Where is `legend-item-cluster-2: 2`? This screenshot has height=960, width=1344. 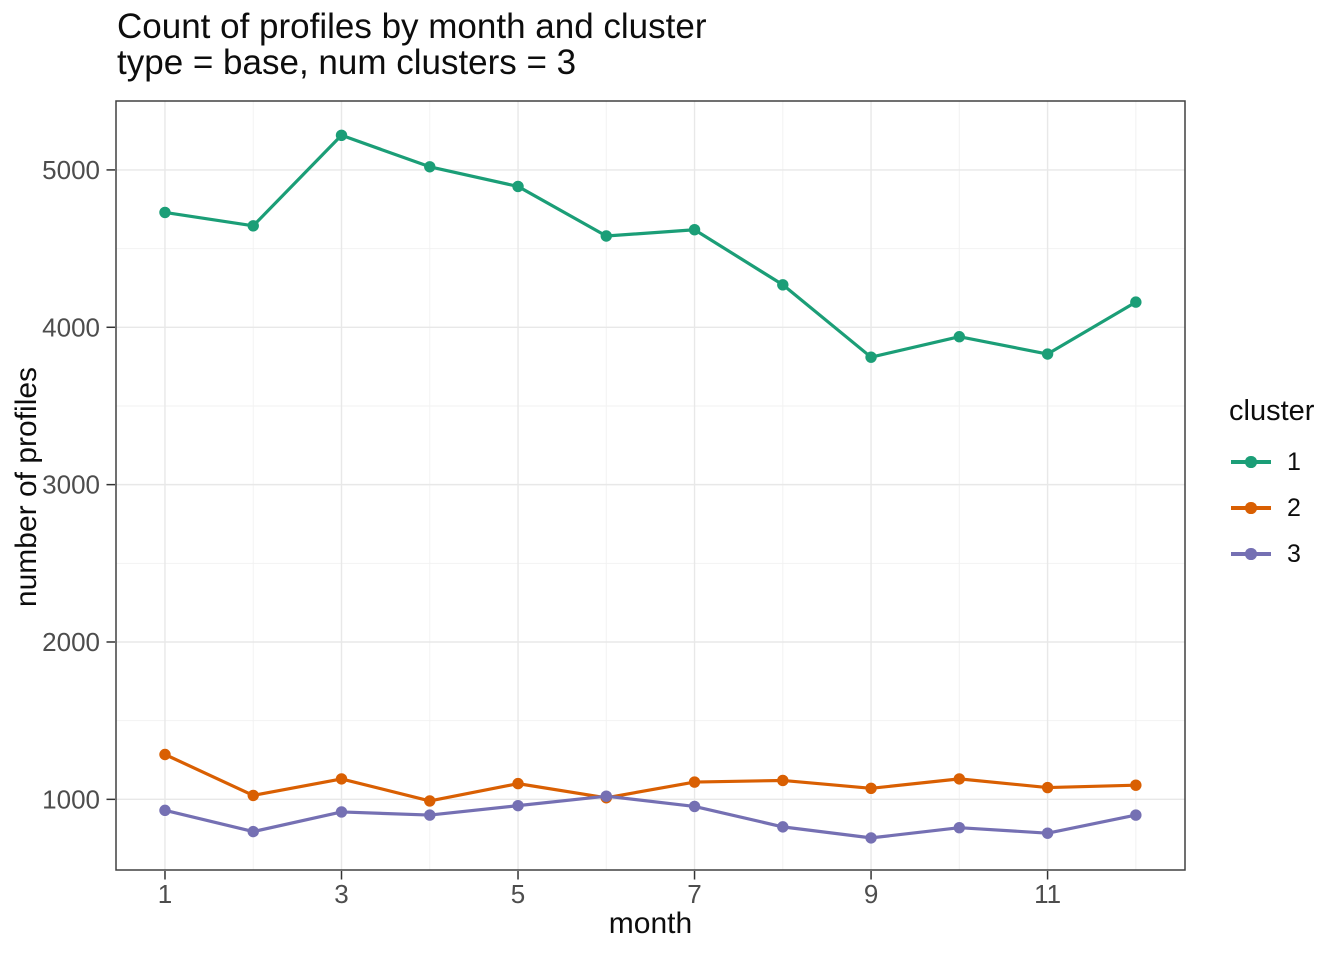
legend-item-cluster-2: 2 is located at coordinates (1266, 508).